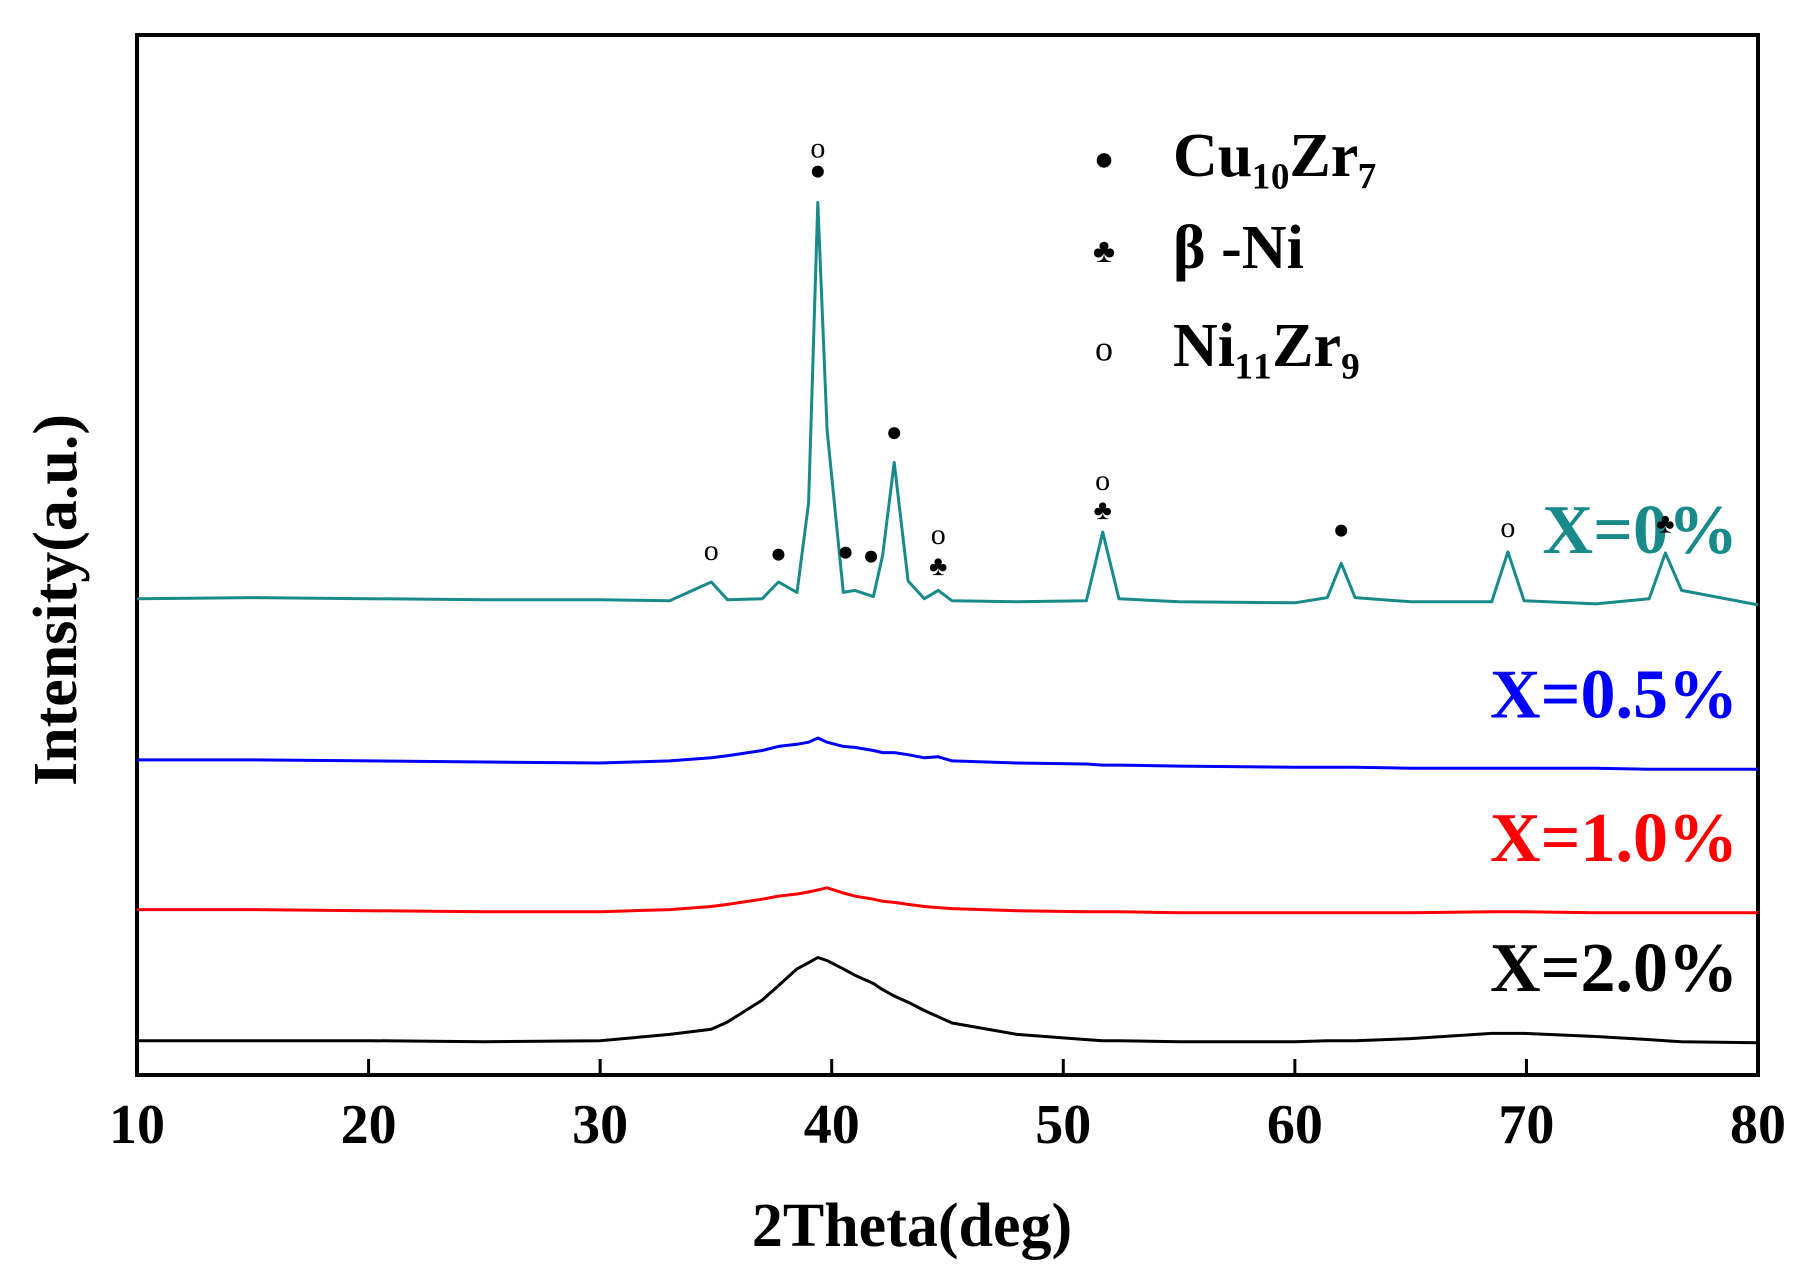  I want to click on x-tick-label: 30, so click(600, 1125).